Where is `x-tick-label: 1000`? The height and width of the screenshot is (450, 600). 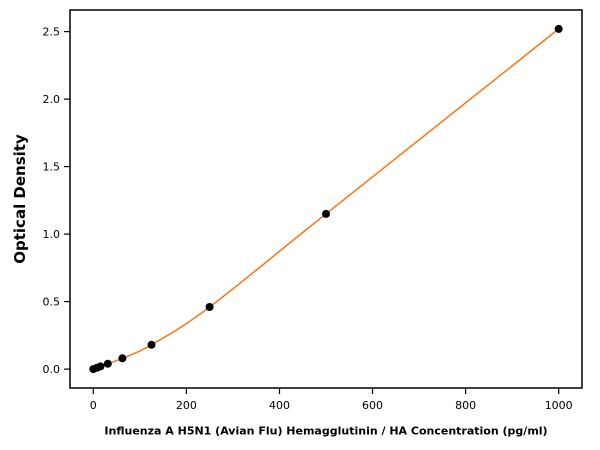 x-tick-label: 1000 is located at coordinates (559, 405).